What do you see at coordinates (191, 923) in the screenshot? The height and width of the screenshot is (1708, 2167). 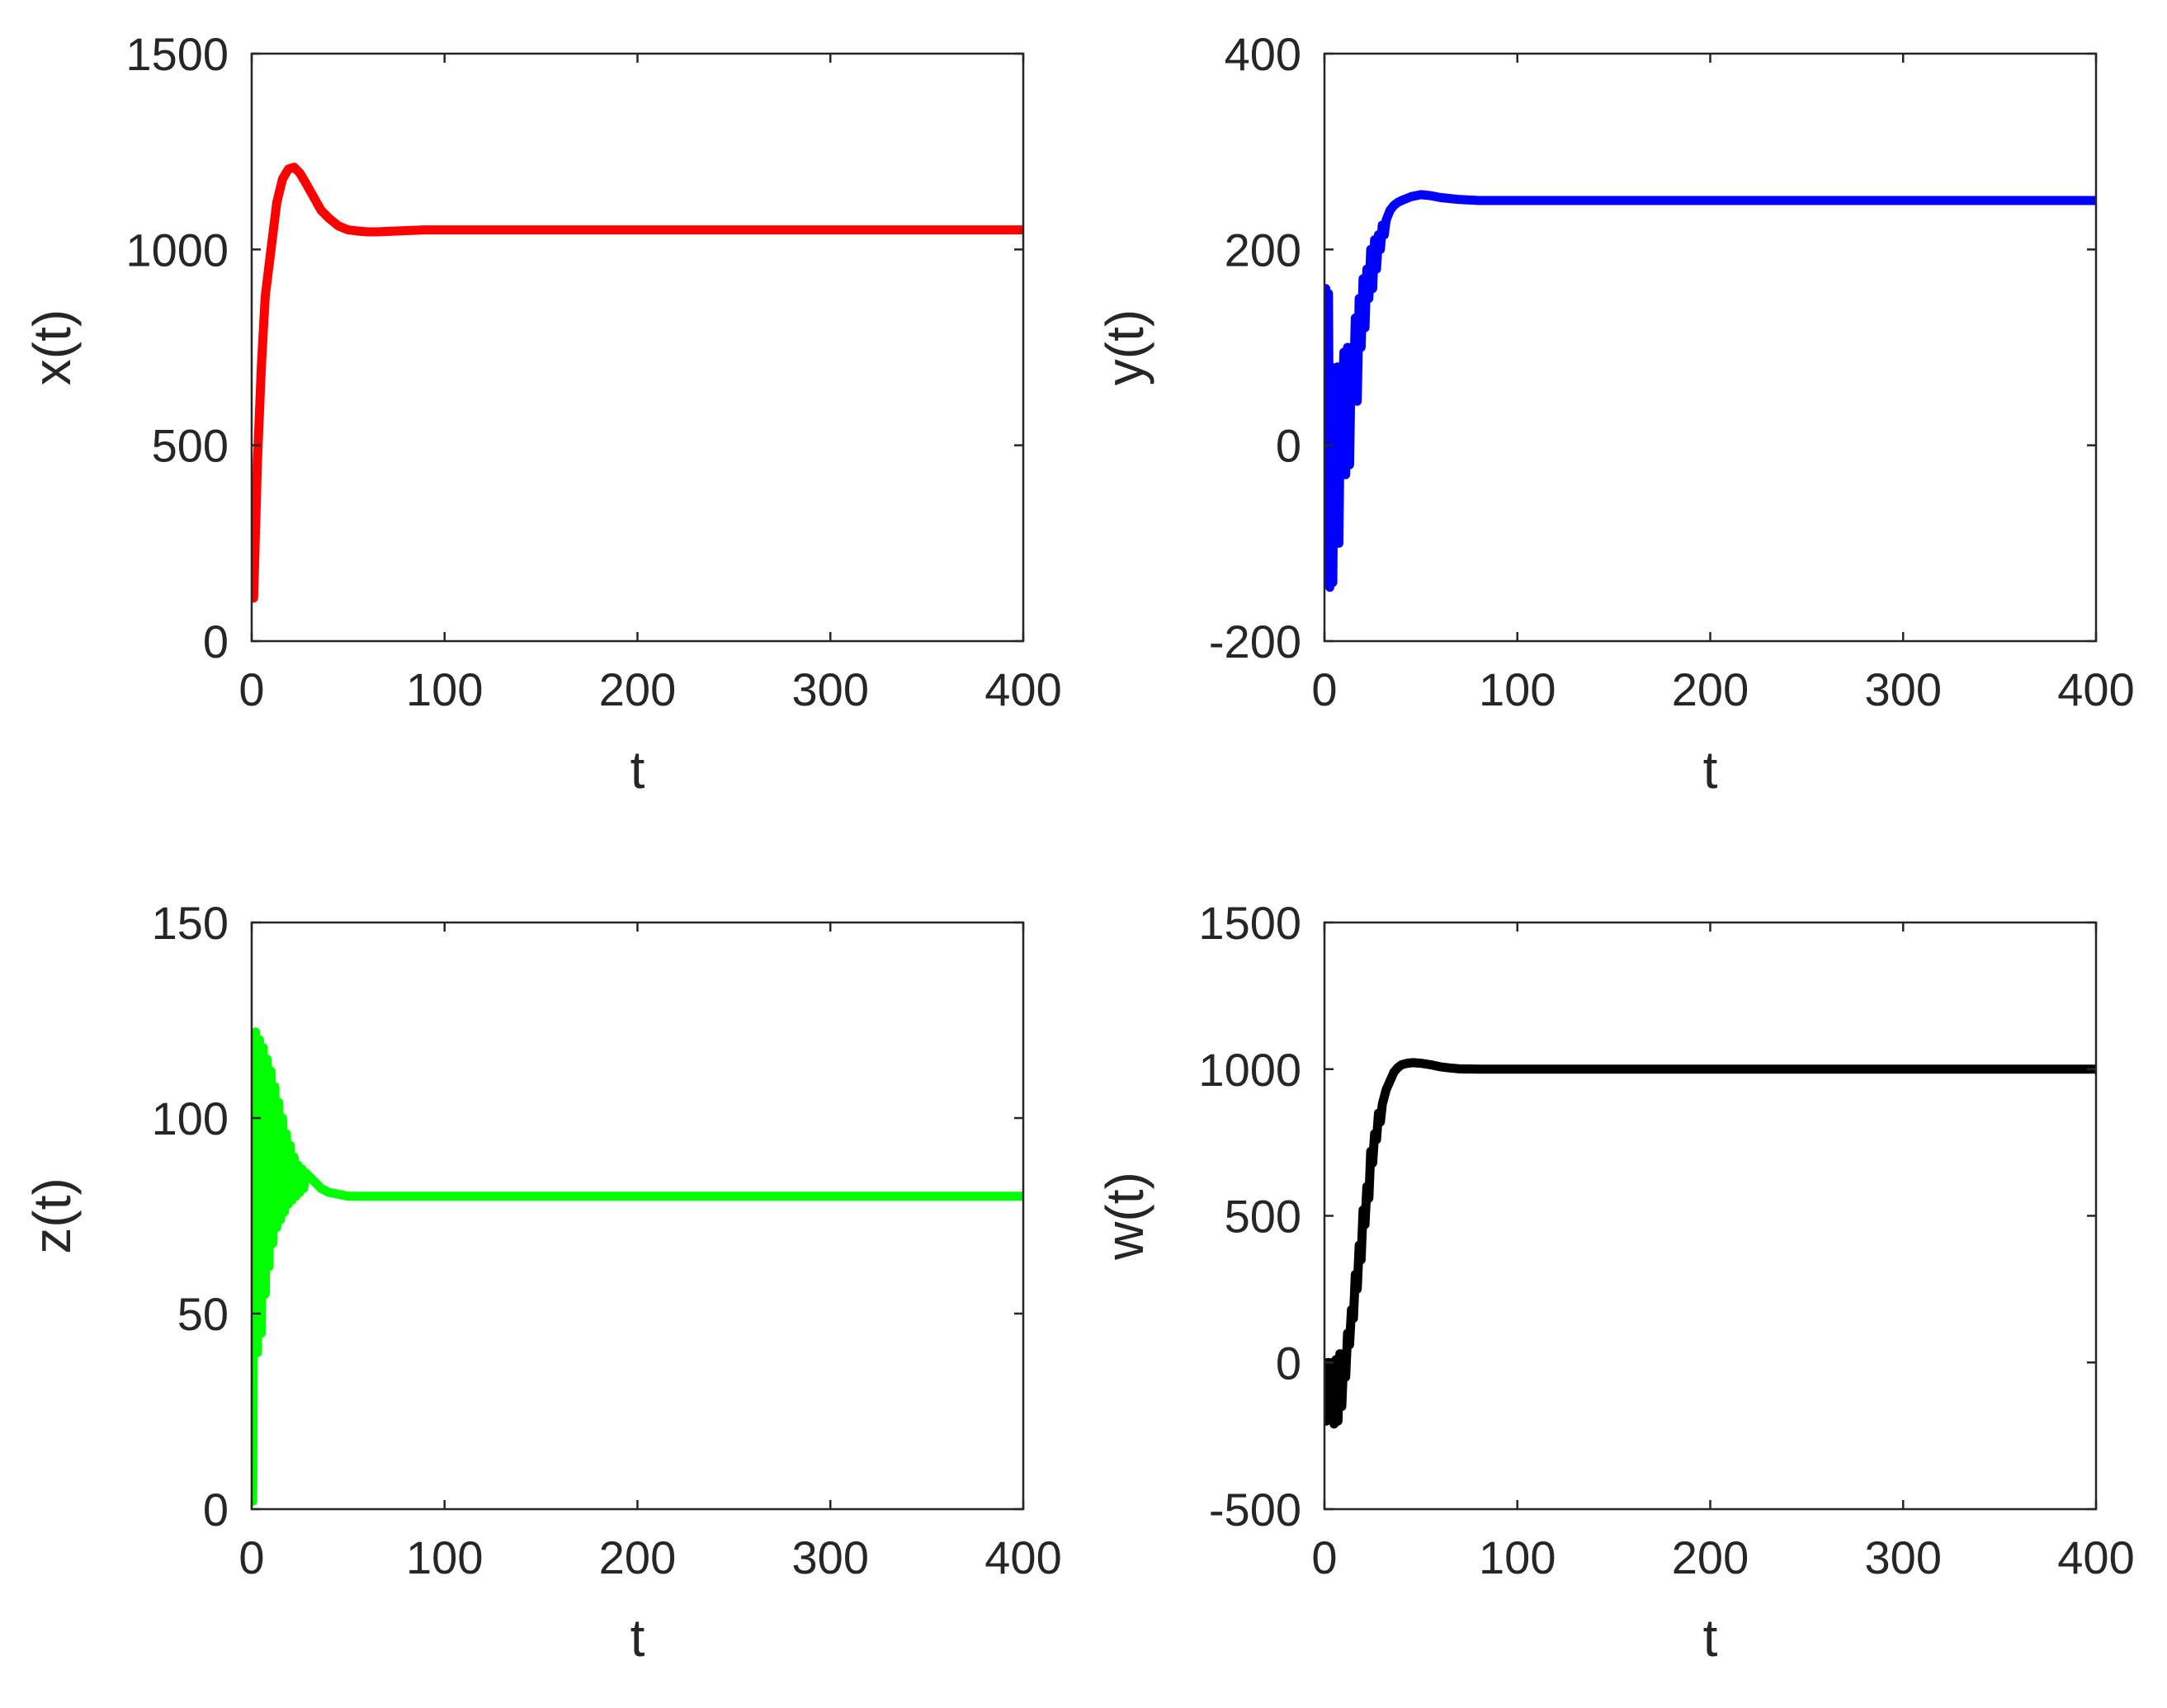 I see `y-tick-label-z: 150` at bounding box center [191, 923].